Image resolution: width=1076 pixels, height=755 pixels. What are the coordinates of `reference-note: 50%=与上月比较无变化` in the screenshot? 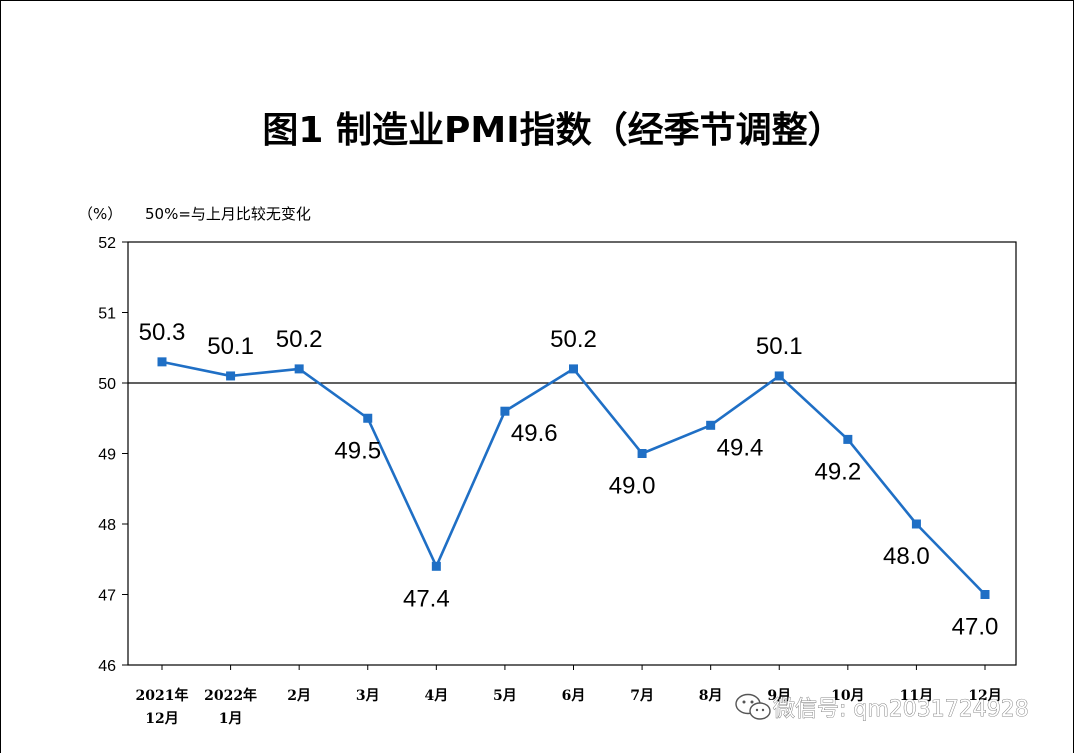 It's located at (228, 214).